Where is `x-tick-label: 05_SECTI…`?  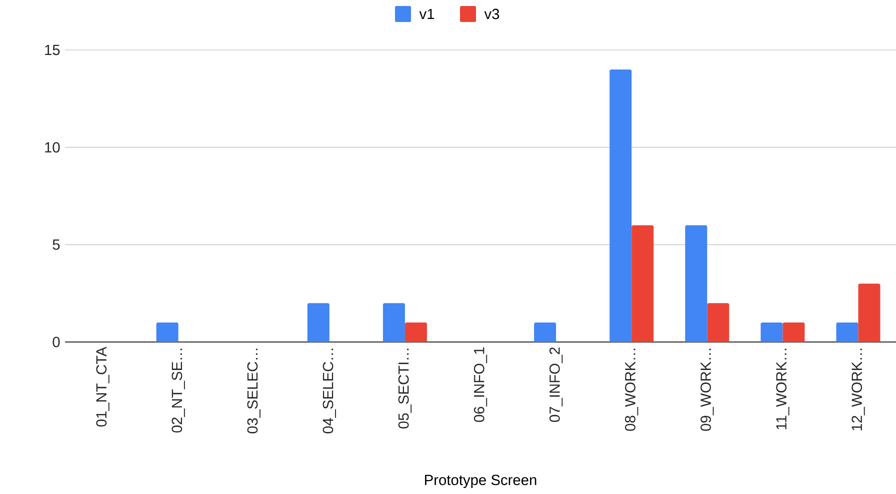 x-tick-label: 05_SECTI… is located at coordinates (405, 388).